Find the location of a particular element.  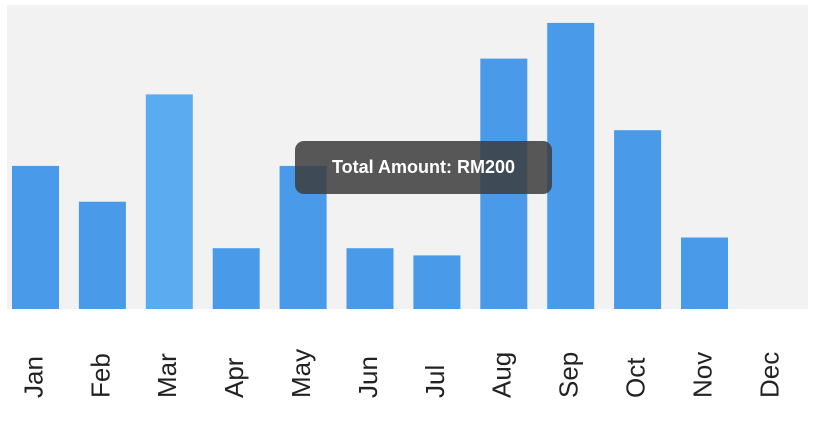

bar-jun is located at coordinates (370, 278).